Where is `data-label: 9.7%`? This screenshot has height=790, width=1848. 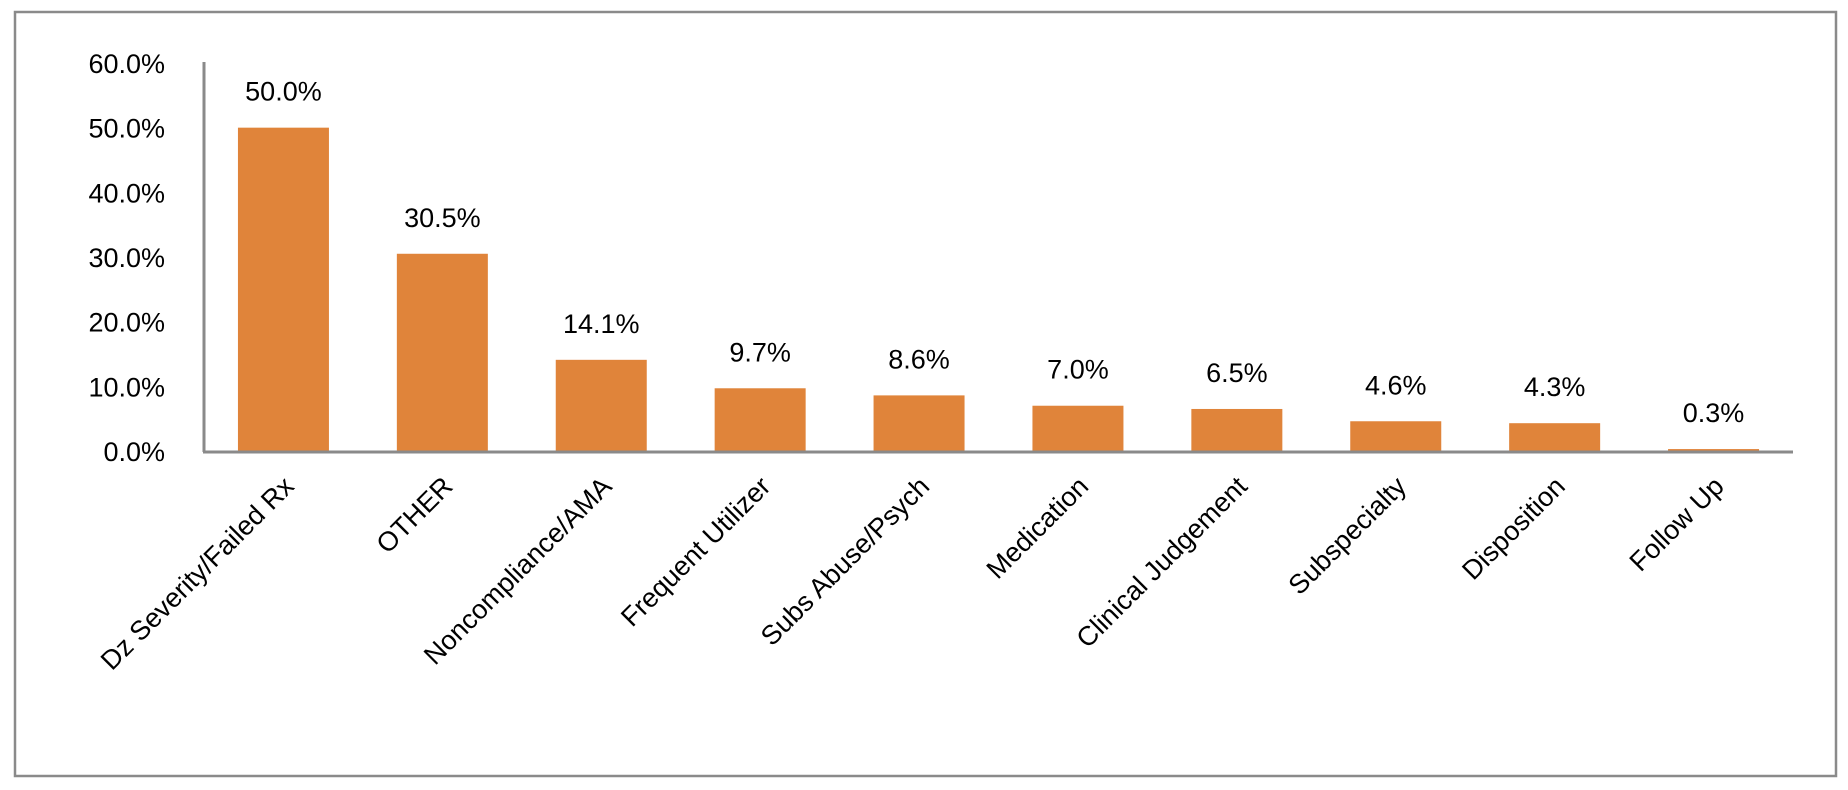
data-label: 9.7% is located at coordinates (760, 352).